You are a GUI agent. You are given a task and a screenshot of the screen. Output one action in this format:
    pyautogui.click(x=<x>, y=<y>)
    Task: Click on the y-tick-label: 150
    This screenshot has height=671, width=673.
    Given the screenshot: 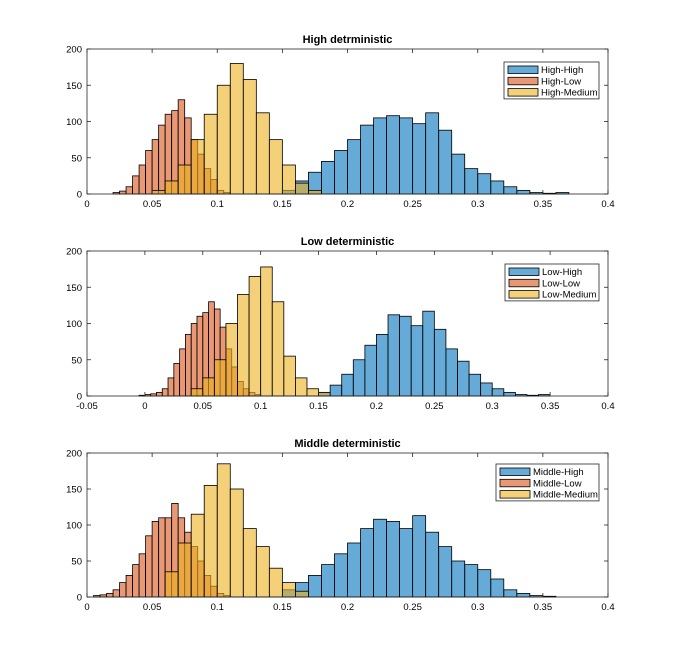 What is the action you would take?
    pyautogui.click(x=74, y=288)
    